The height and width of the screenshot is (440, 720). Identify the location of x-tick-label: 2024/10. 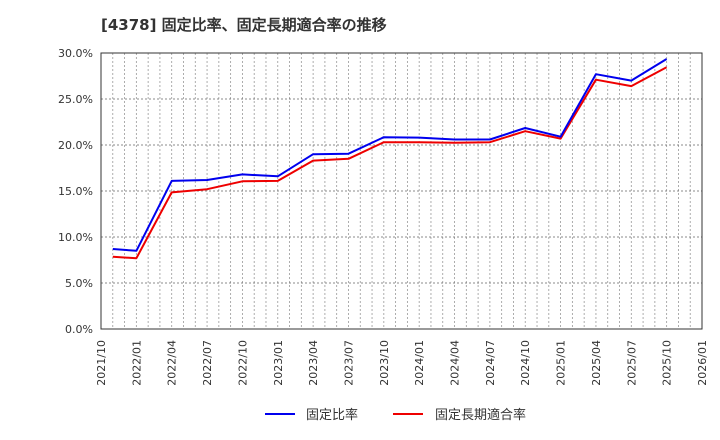
(525, 363).